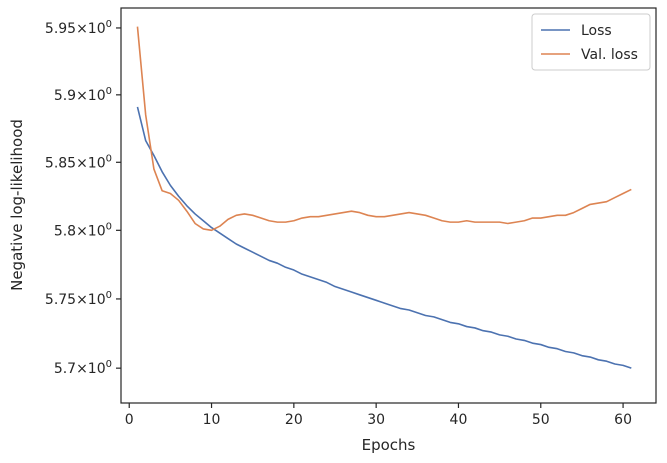  Describe the element at coordinates (541, 420) in the screenshot. I see `x-tick-label-50: 50` at that location.